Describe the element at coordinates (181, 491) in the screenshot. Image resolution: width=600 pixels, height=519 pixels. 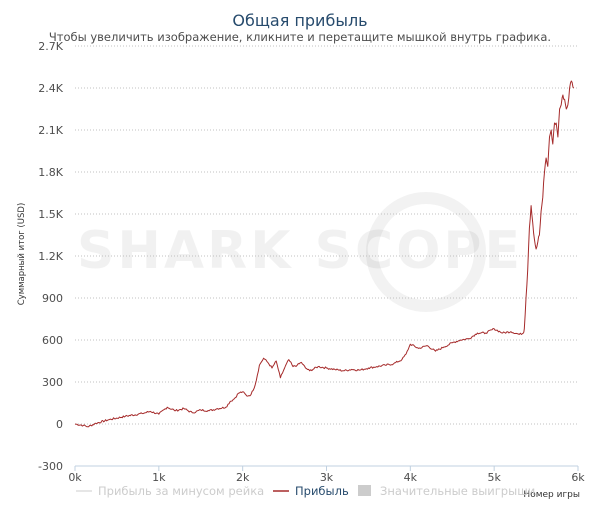
I see `legend-item-label: Прибыль за минусом рейка` at that location.